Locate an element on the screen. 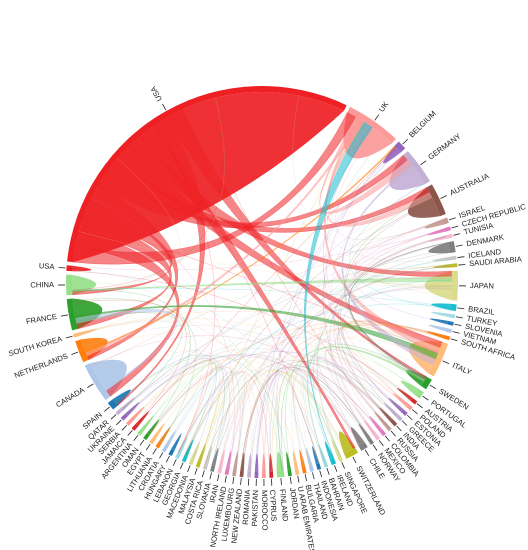 The height and width of the screenshot is (550, 528). label-usa-0: USA is located at coordinates (156, 93).